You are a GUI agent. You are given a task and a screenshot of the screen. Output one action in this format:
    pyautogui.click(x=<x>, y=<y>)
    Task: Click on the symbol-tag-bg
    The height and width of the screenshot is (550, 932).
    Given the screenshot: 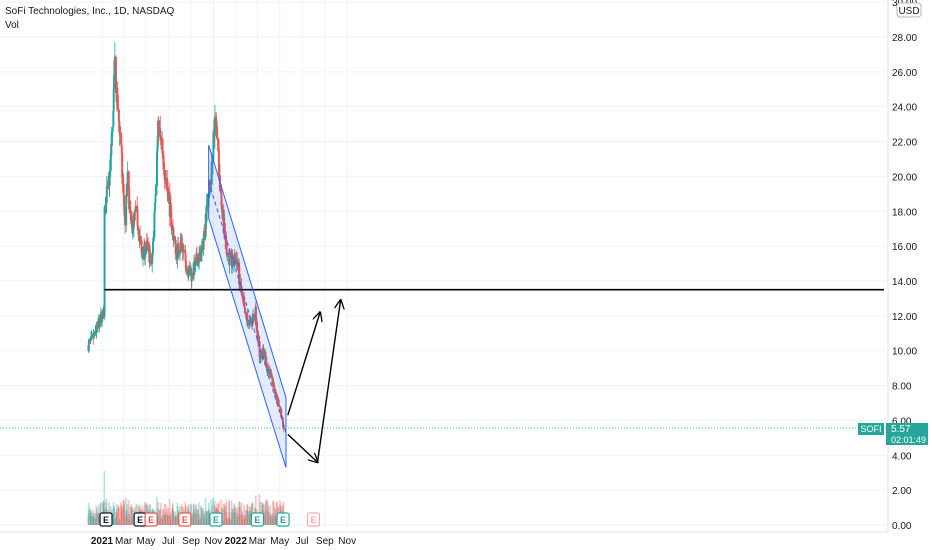 What is the action you would take?
    pyautogui.click(x=871, y=429)
    